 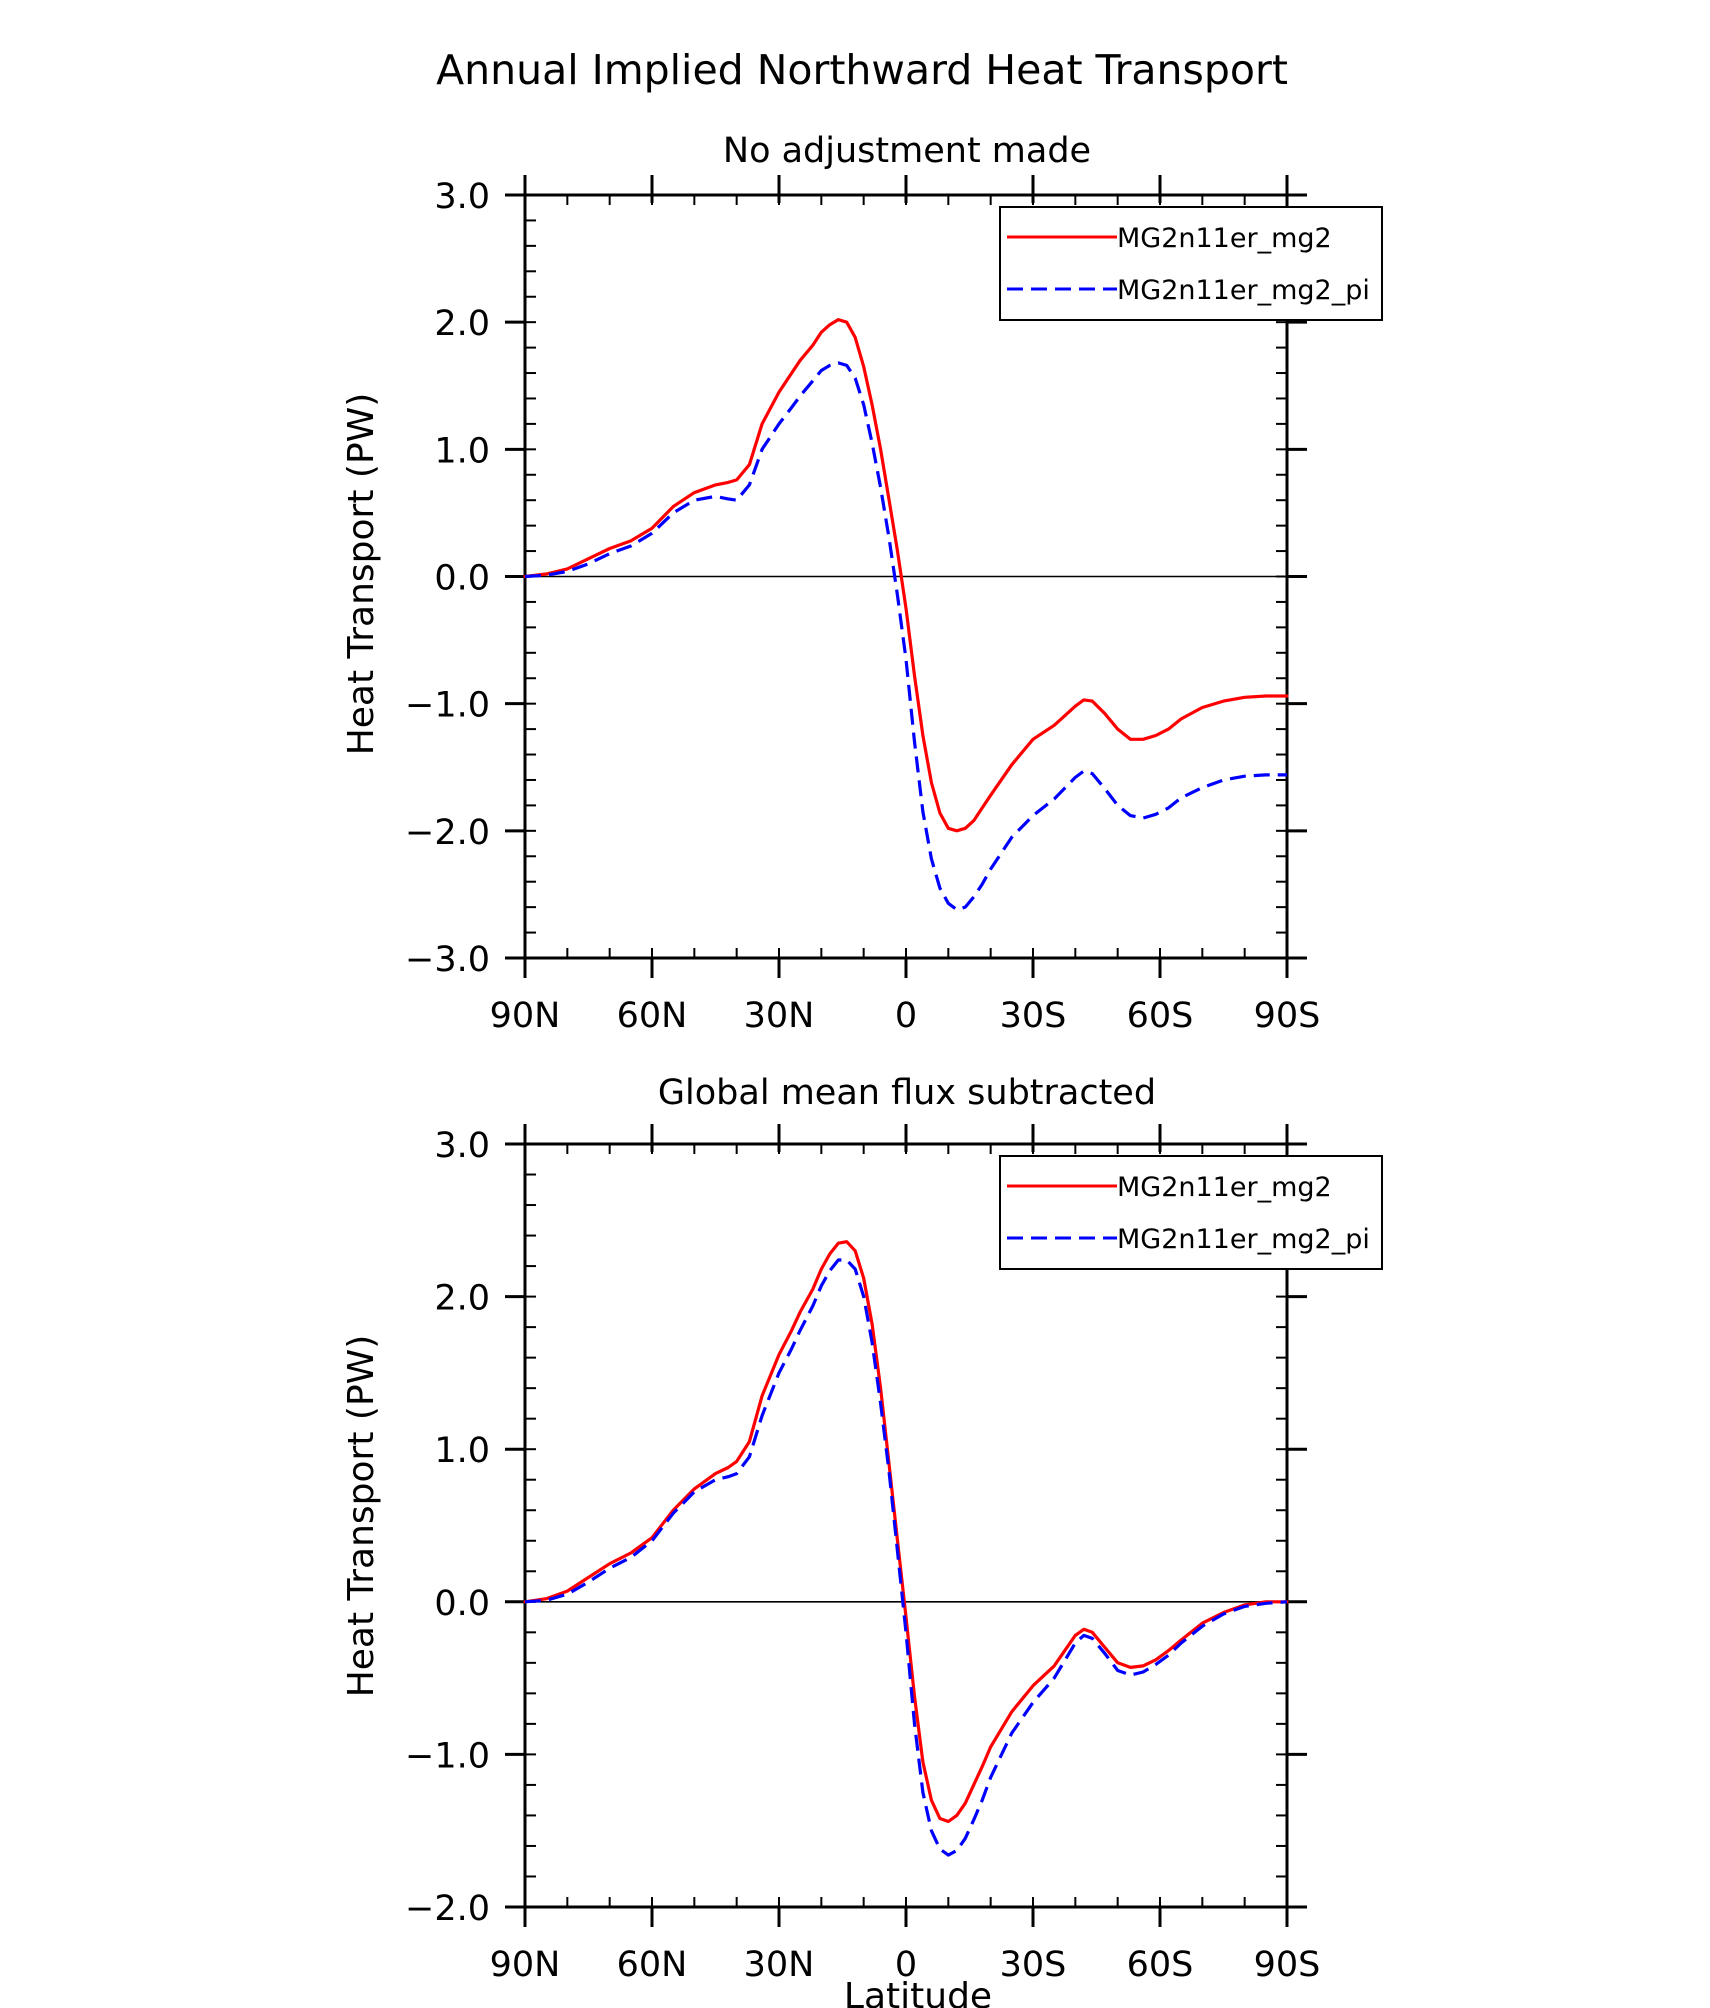 I want to click on figure-title: Annual Implied Northward Heat Transport, so click(x=862, y=70).